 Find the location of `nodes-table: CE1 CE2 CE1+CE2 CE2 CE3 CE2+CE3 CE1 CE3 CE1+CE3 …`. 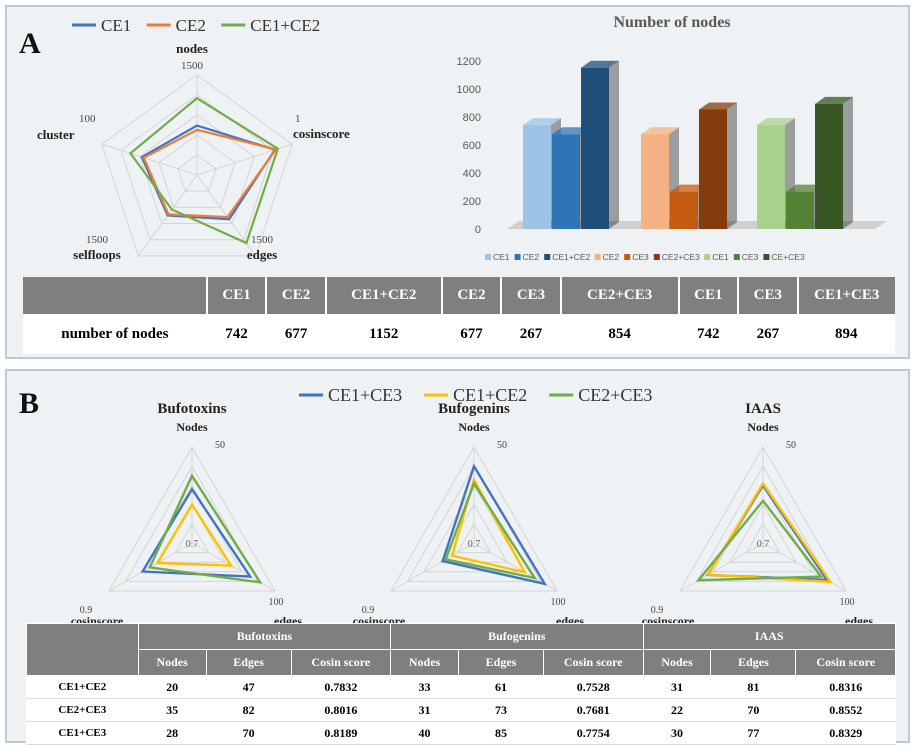

nodes-table: CE1 CE2 CE1+CE2 CE2 CE3 CE2+CE3 CE1 CE3 CE1+CE3 … is located at coordinates (459, 315).